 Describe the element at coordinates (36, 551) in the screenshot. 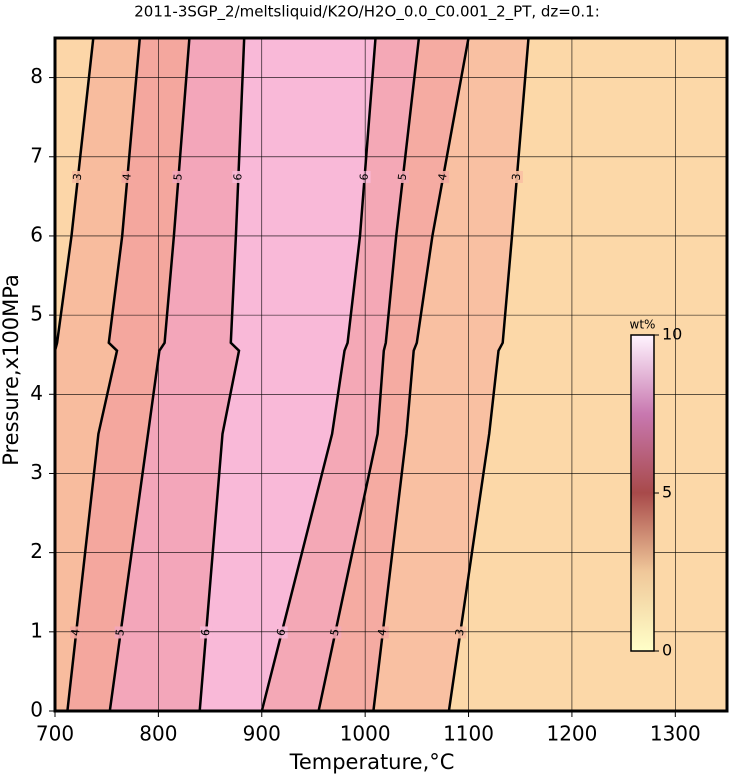

I see `y-tick-label: 2` at that location.